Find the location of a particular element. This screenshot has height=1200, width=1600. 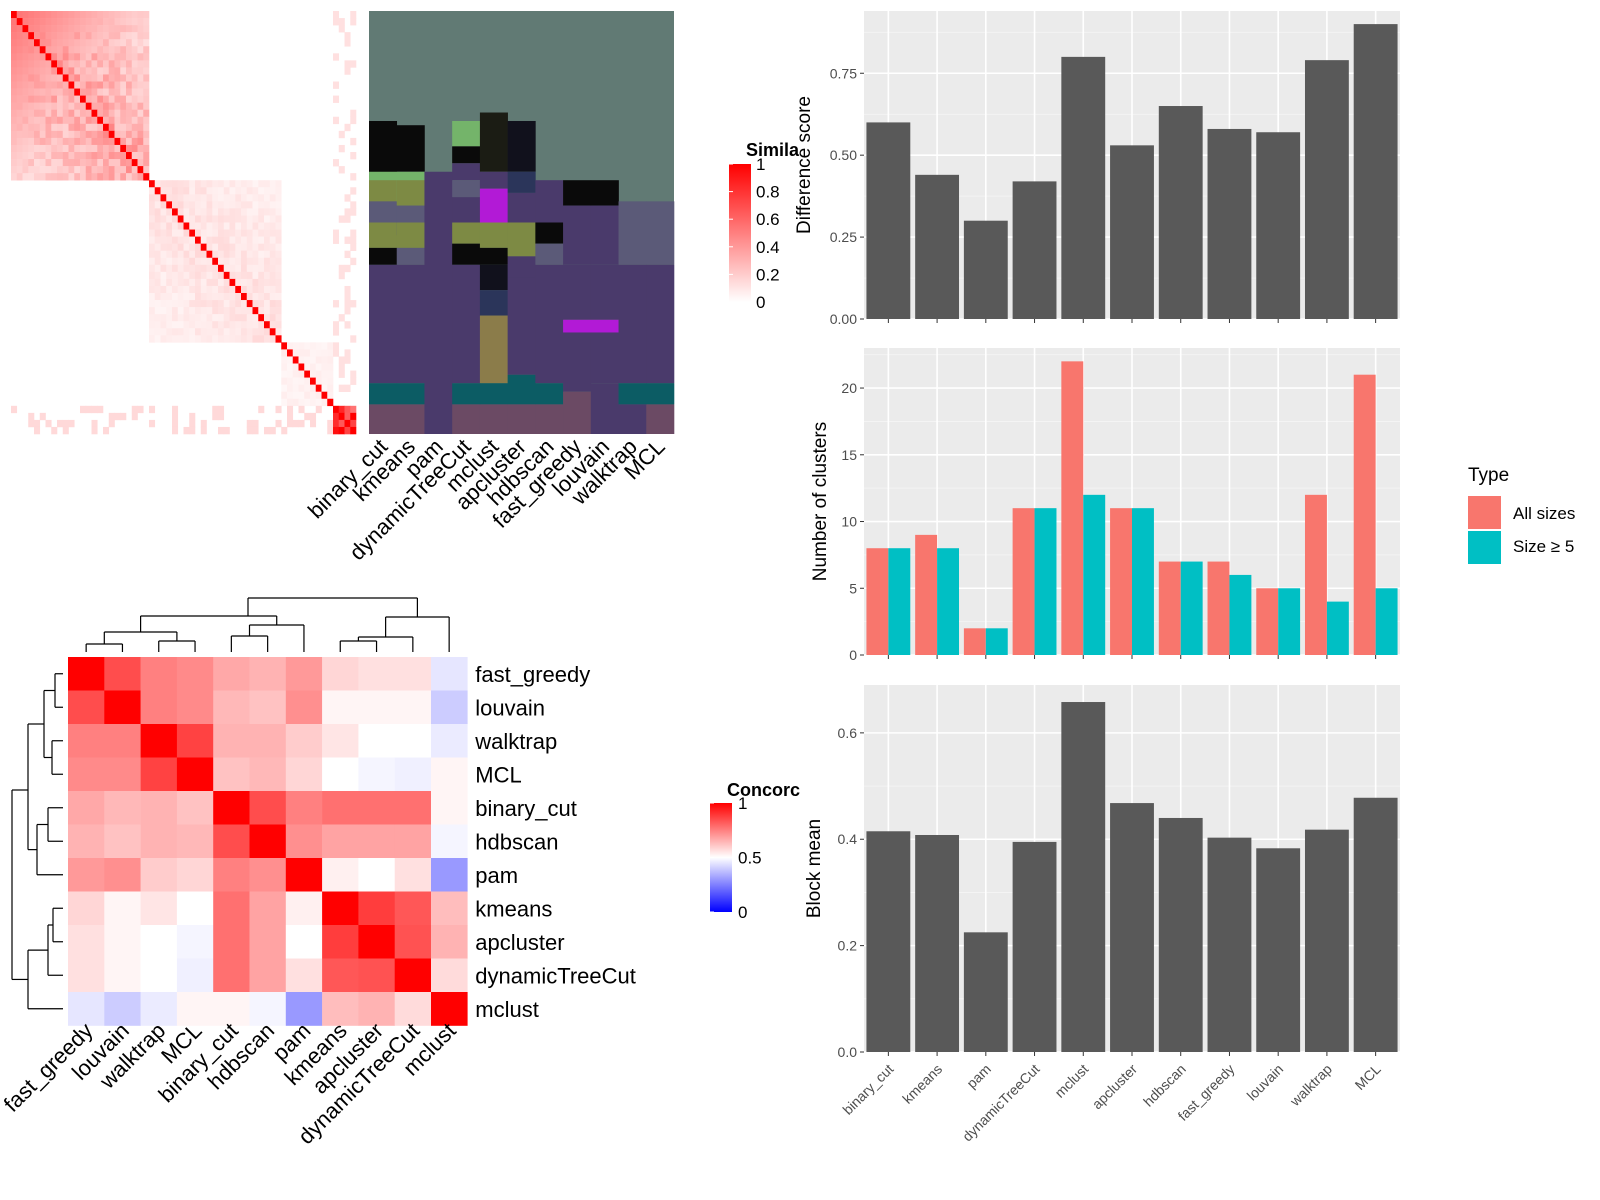

concordance-row-label: dynamicTreeCut is located at coordinates (555, 975).